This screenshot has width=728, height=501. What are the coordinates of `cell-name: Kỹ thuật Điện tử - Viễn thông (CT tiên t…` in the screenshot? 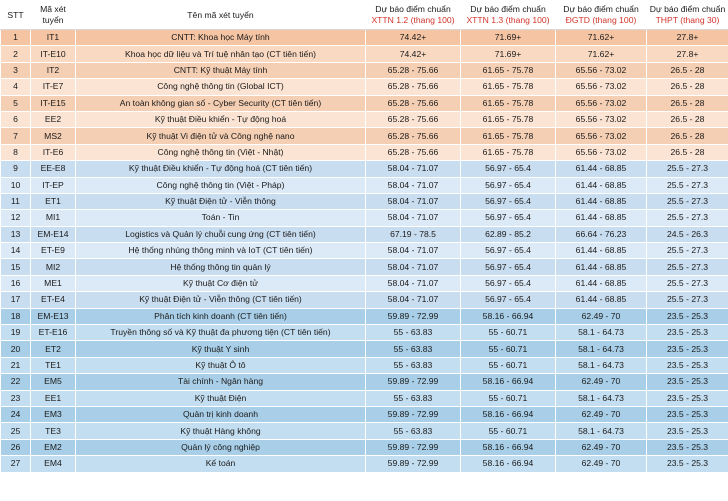 It's located at (220, 300).